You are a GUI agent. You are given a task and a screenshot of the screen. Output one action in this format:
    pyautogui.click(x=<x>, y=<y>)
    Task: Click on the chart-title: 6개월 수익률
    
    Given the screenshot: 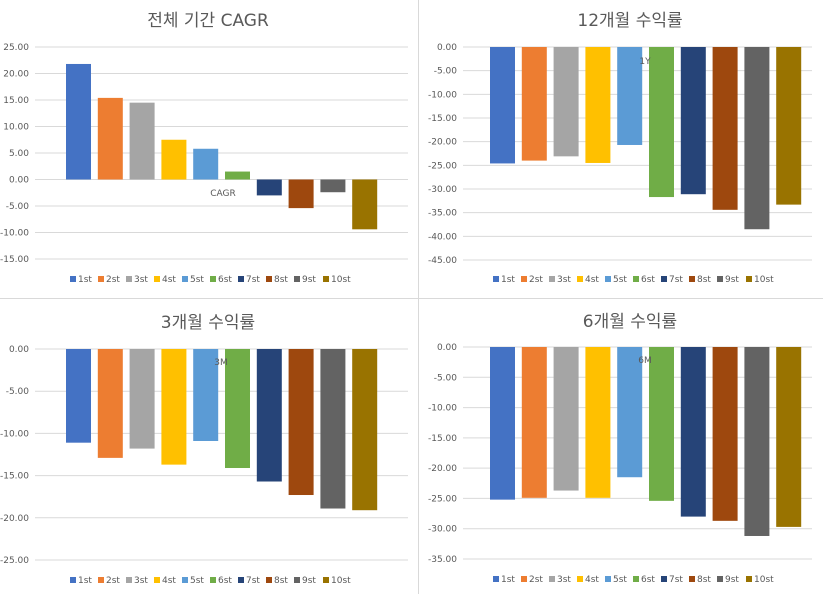 What is the action you would take?
    pyautogui.click(x=630, y=322)
    